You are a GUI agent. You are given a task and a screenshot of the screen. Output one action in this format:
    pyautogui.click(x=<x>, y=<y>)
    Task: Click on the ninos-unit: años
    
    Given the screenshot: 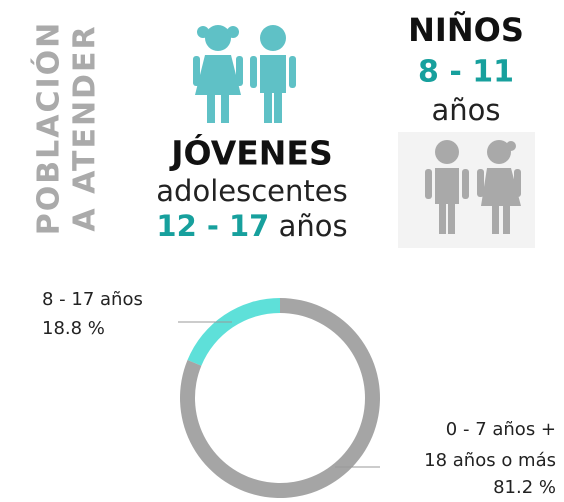 What is the action you would take?
    pyautogui.click(x=465, y=110)
    